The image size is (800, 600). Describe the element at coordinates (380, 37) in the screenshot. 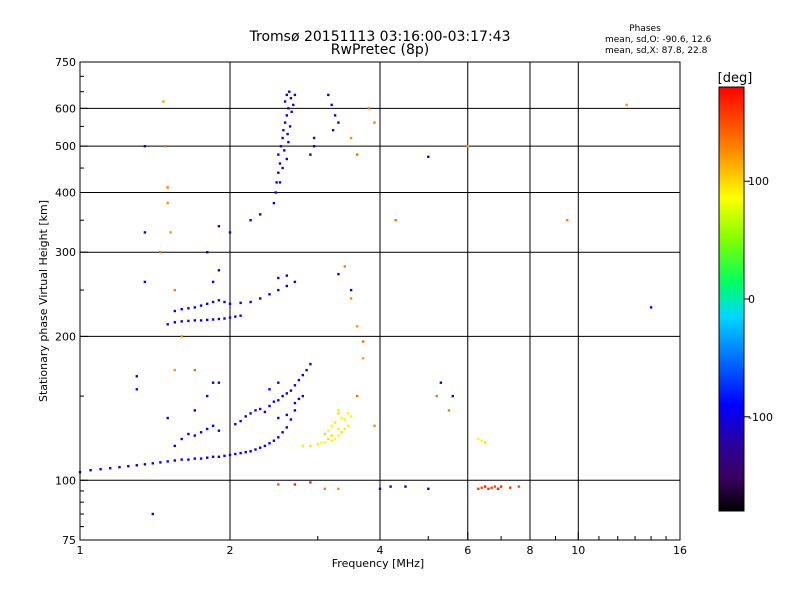

I see `chart-title: Tromsø 20151113 03:16:00-03:17:43` at that location.